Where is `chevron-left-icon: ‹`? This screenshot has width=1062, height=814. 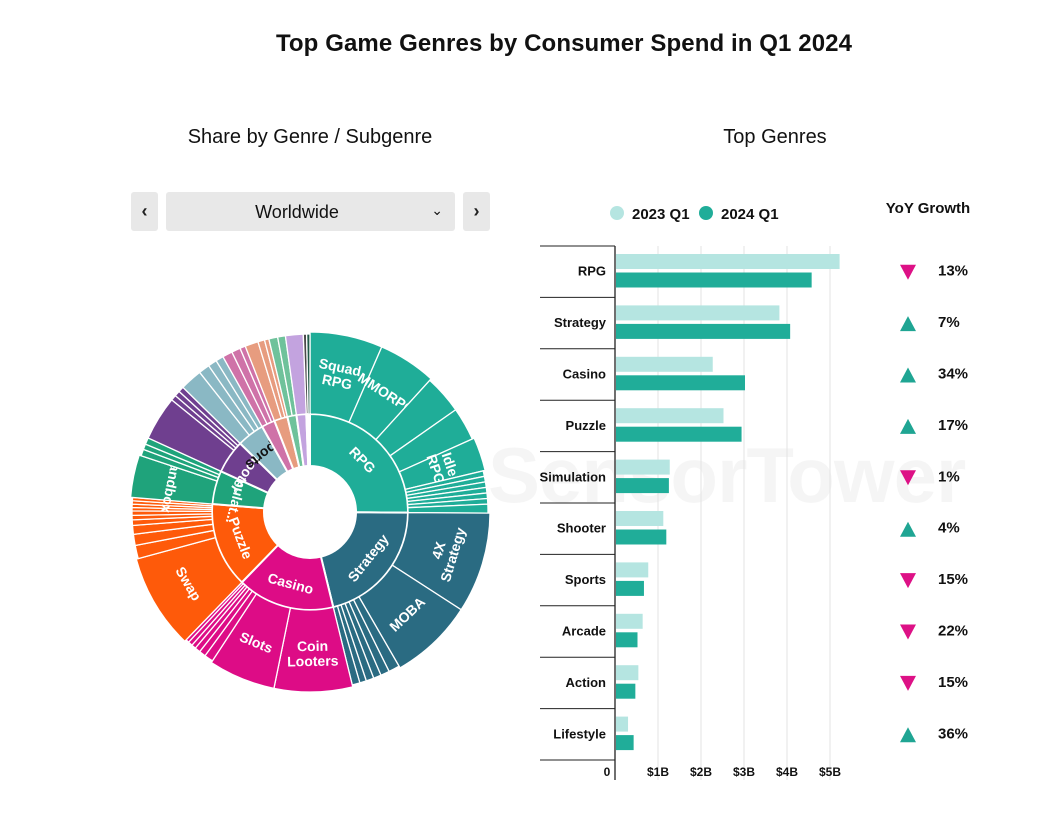
chevron-left-icon: ‹ is located at coordinates (144, 211).